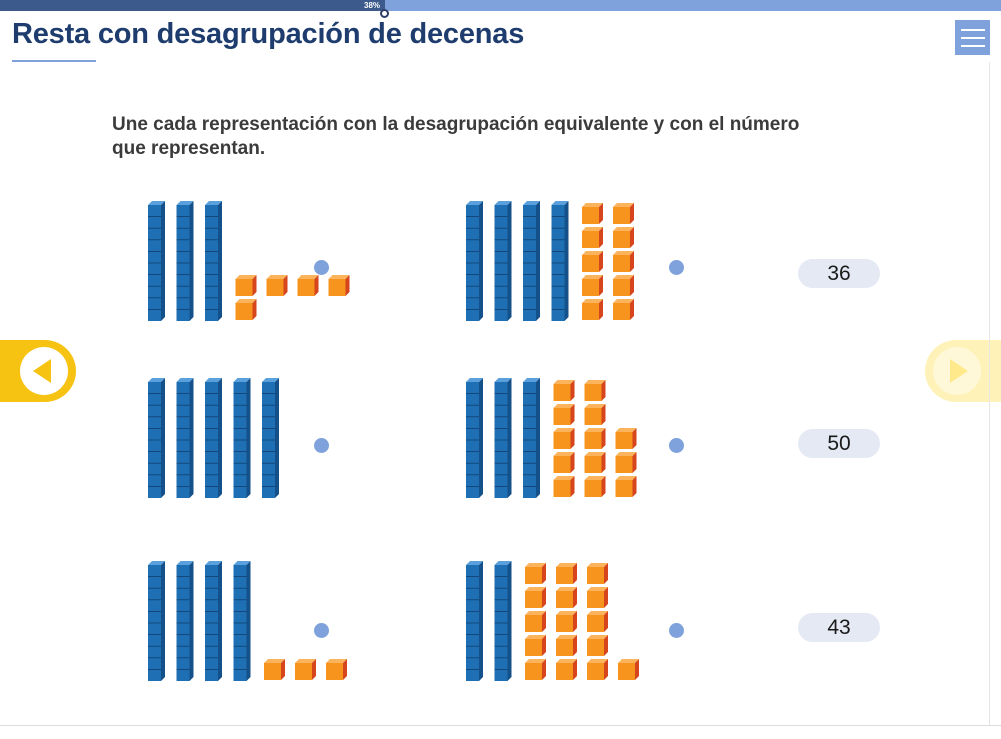  Describe the element at coordinates (839, 443) in the screenshot. I see `number-pill-2: 50` at that location.